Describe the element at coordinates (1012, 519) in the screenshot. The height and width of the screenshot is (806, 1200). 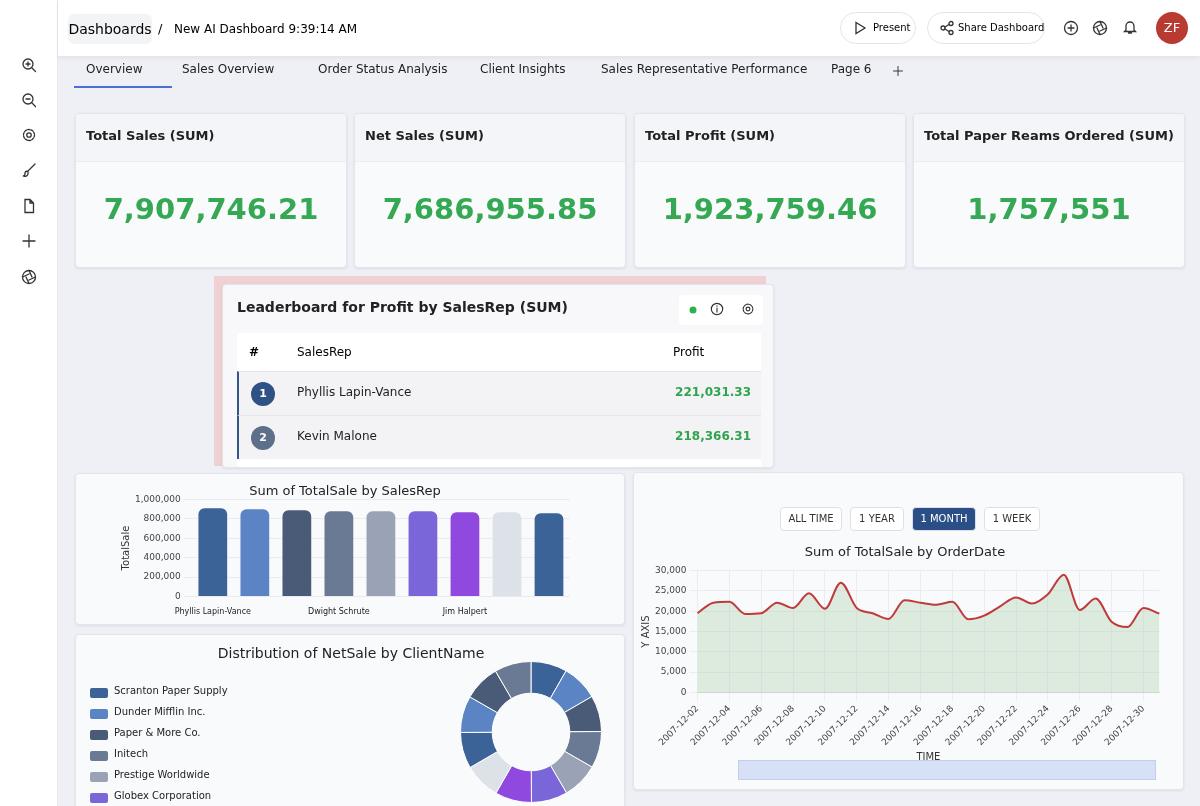
I see `text: 1 WEEK` at that location.